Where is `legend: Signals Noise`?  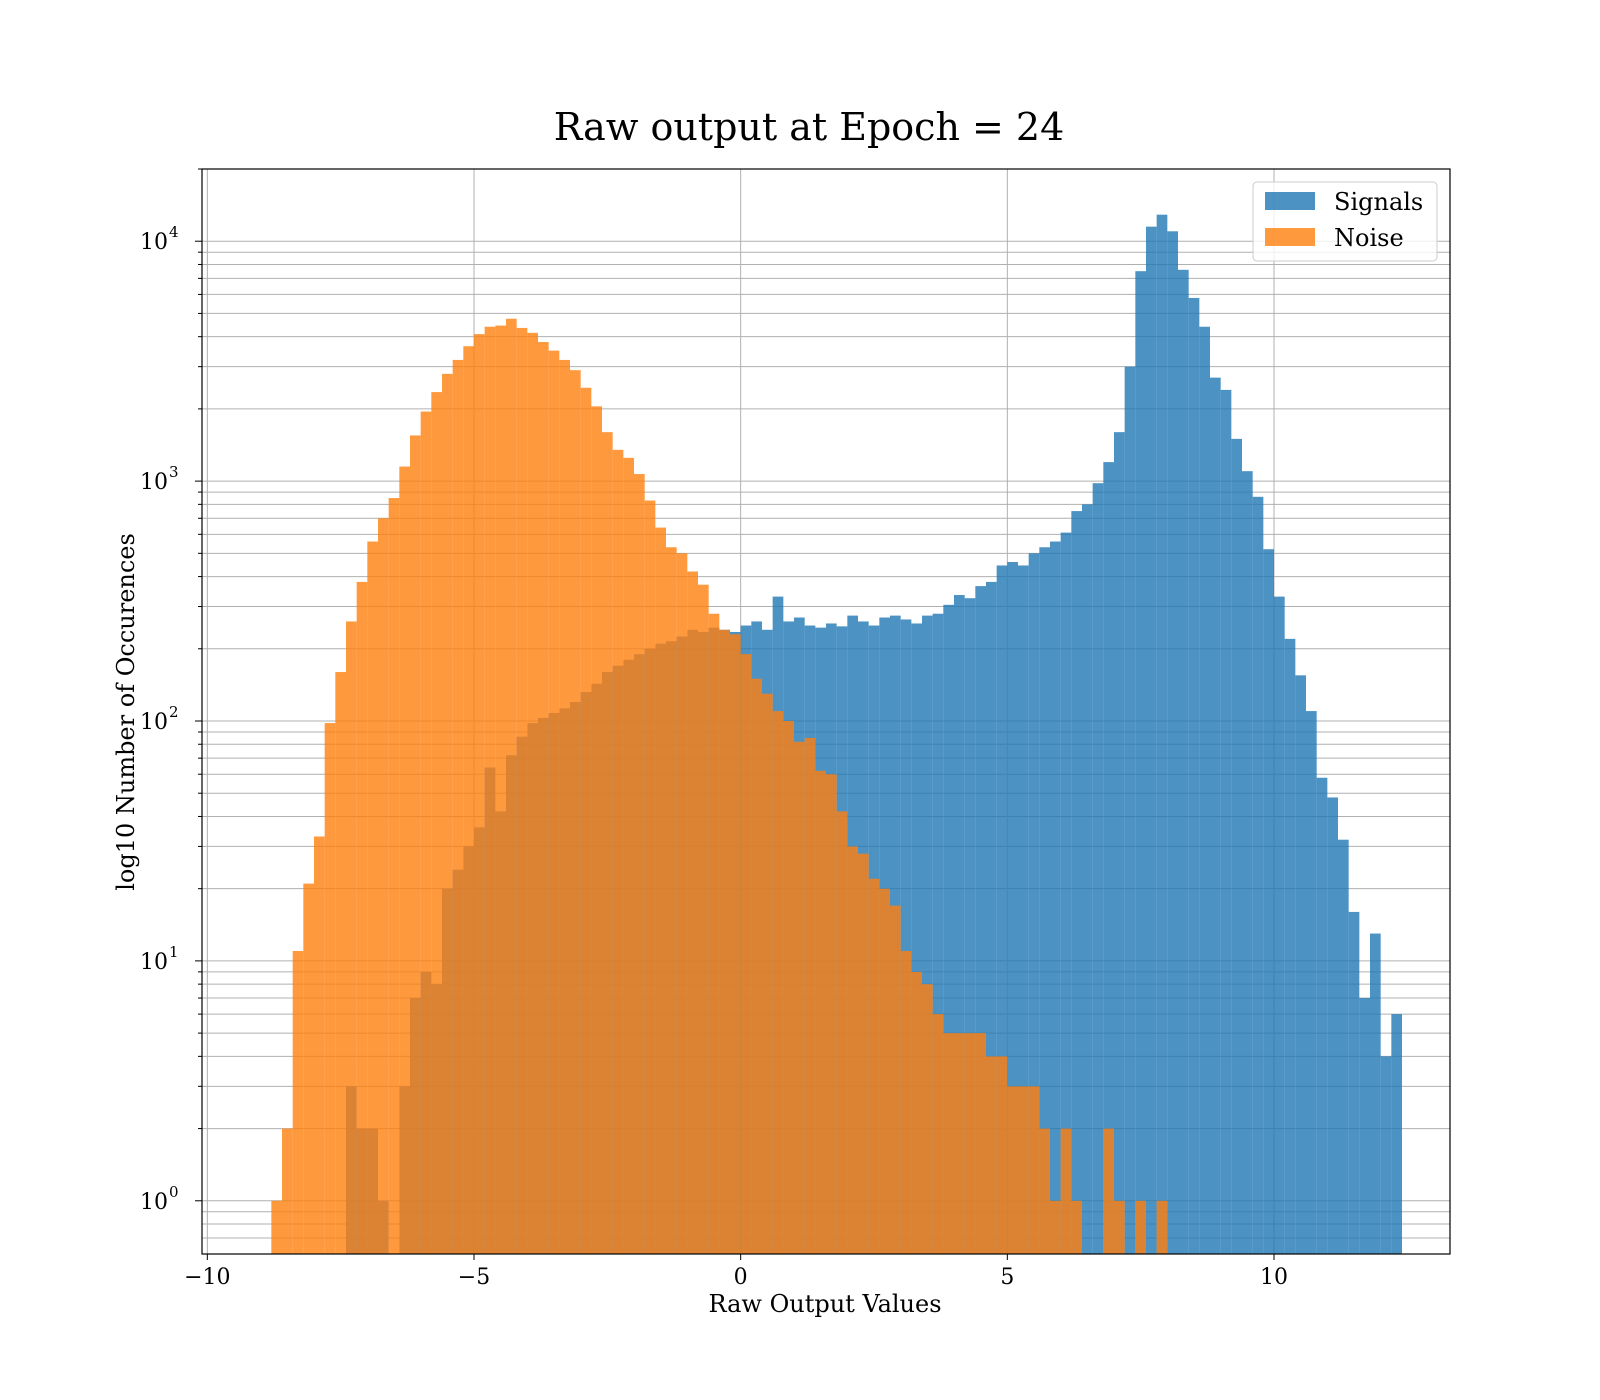 legend: Signals Noise is located at coordinates (1345, 221).